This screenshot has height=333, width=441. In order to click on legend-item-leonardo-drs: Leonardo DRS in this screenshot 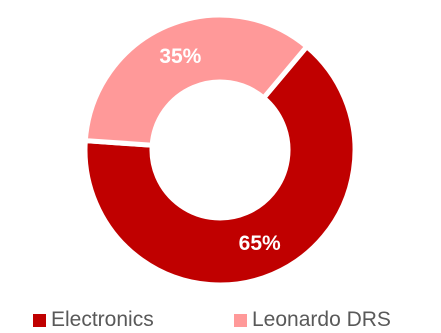, I will do `click(312, 320)`.